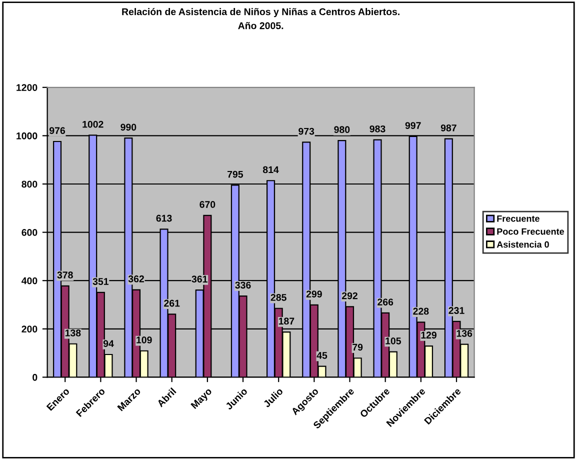 This screenshot has height=460, width=577. What do you see at coordinates (108, 344) in the screenshot?
I see `data-label: 94` at bounding box center [108, 344].